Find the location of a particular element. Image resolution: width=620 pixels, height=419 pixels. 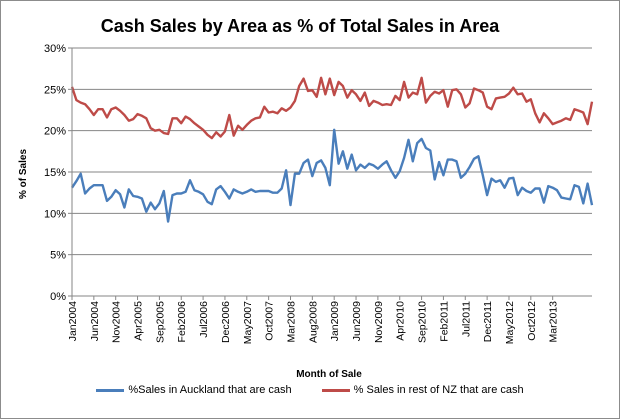

legend-label-auckland: %Sales in Auckland that are cash is located at coordinates (210, 390).